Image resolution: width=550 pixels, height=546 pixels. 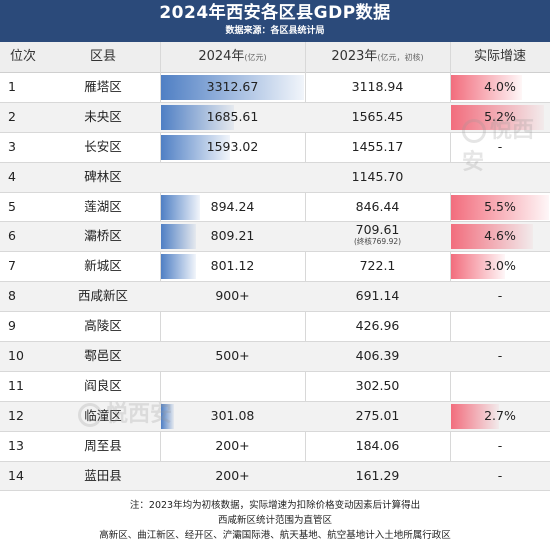 I want to click on chart-title: 2024年西安各区县GDP数据, so click(x=275, y=13).